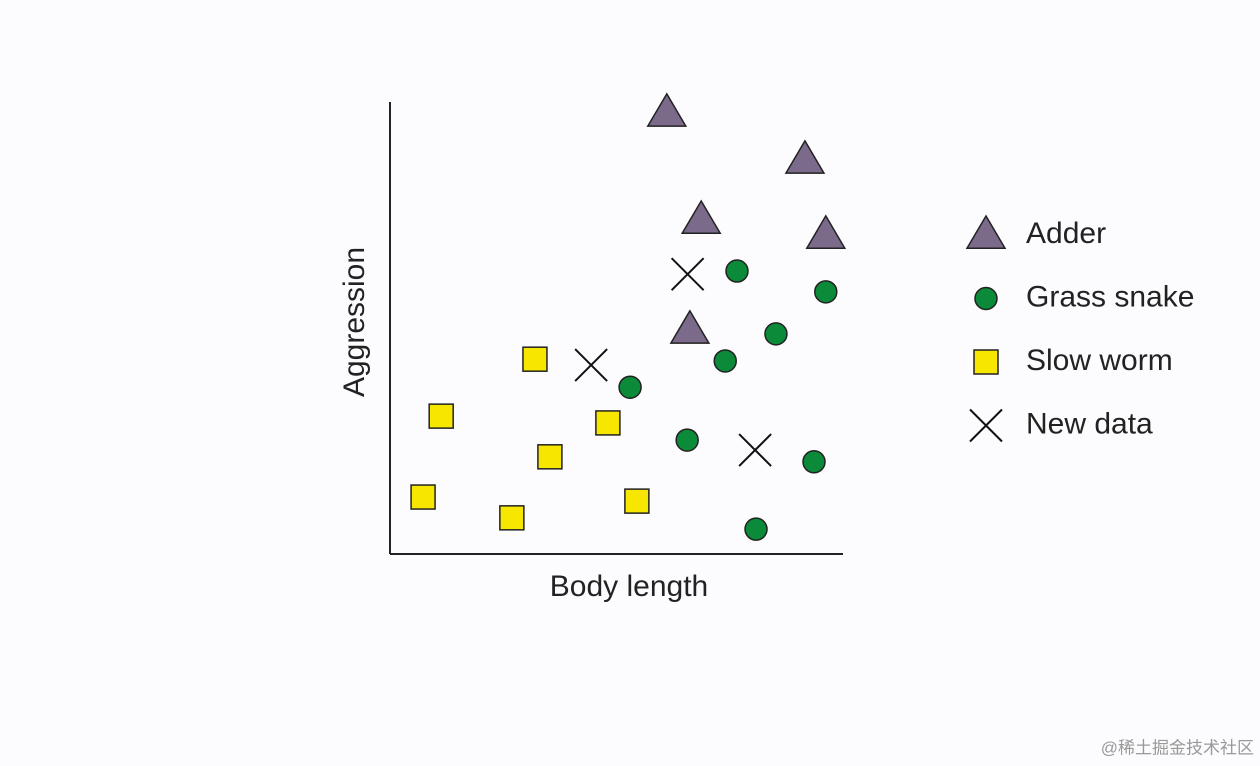  What do you see at coordinates (1177, 747) in the screenshot?
I see `watermark: @稀土掘金技术社区` at bounding box center [1177, 747].